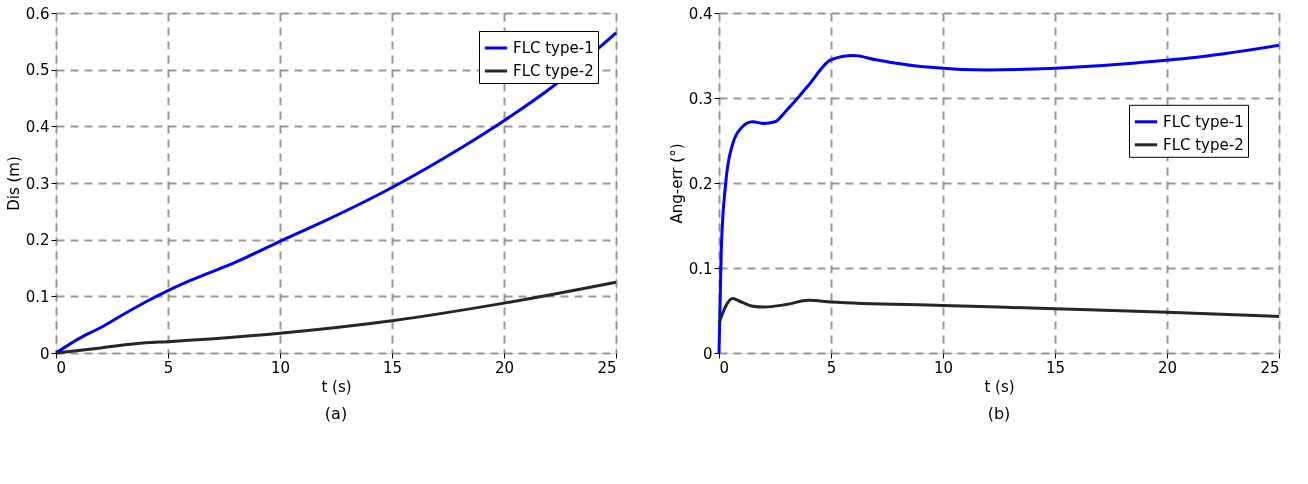 The width and height of the screenshot is (1308, 484). I want to click on y-axis-title: Ang-err (°), so click(676, 183).